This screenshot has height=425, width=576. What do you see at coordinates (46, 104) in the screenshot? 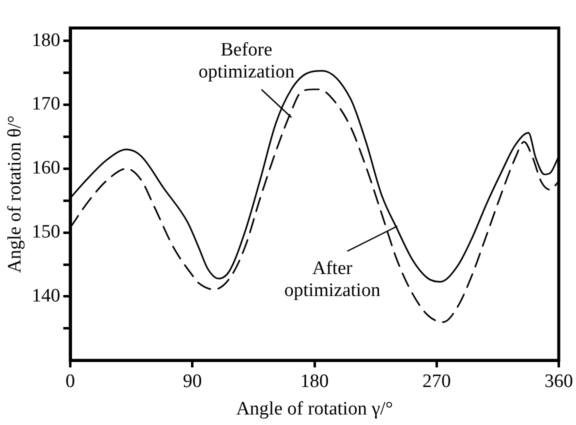
I see `y-tick-label: 170` at bounding box center [46, 104].